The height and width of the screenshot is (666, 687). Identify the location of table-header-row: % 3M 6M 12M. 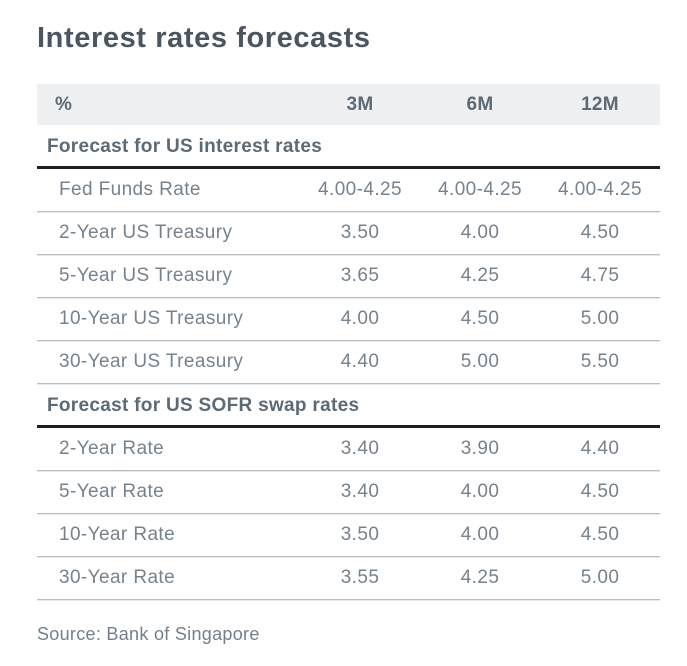
(348, 104).